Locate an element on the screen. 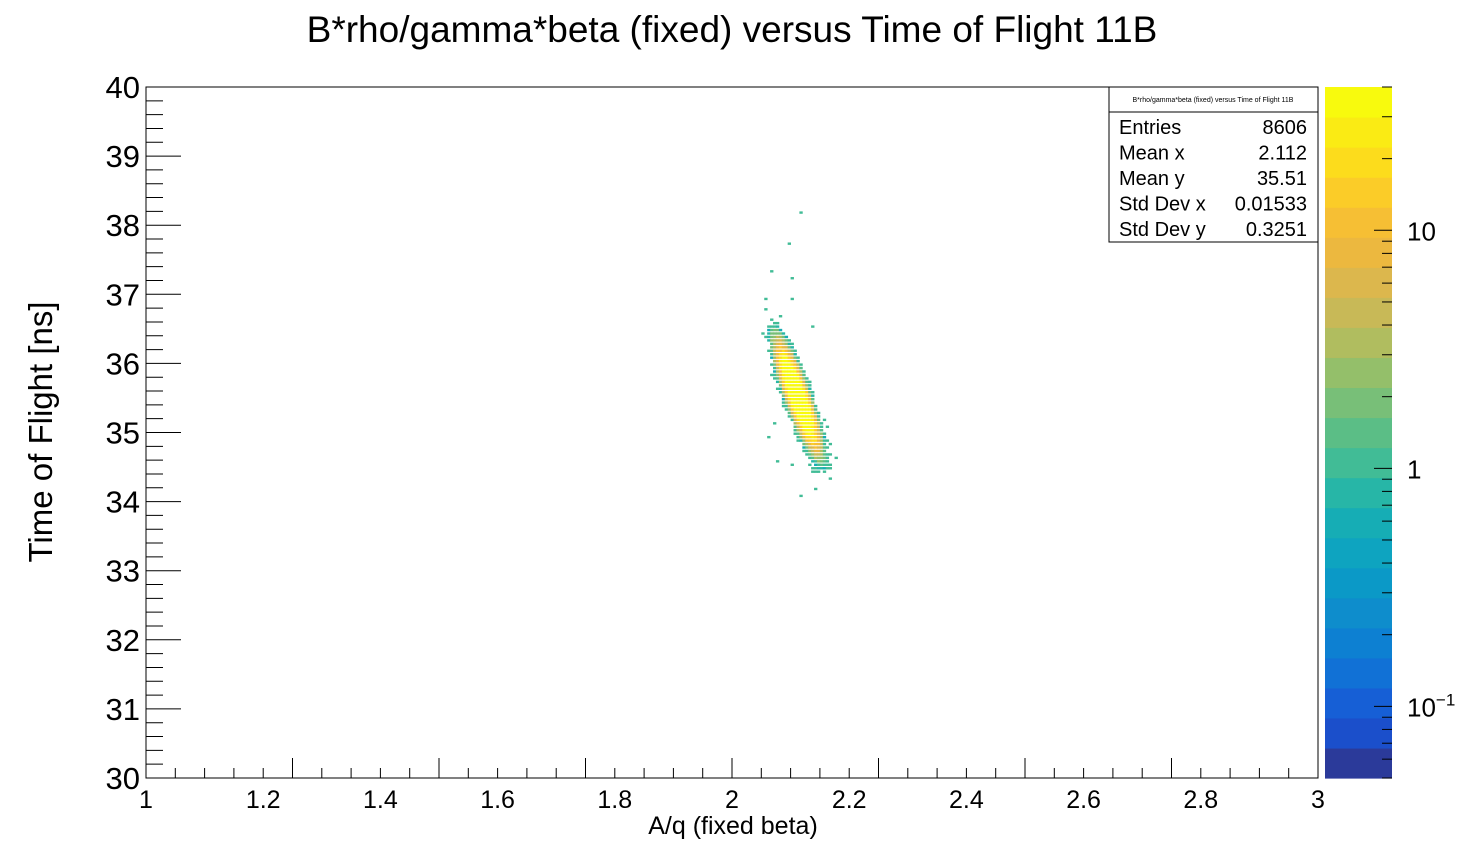 Image resolution: width=1465 pixels, height=865 pixels. x-axis: 1 1.2 1.4 1.6 1.8 2 2.2 2.4 2.6 2.8 3 is located at coordinates (732, 786).